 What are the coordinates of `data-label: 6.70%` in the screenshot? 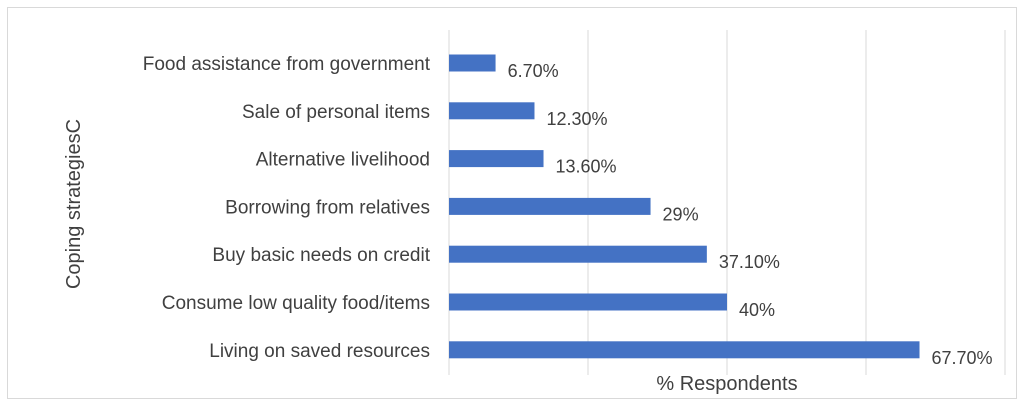 It's located at (533, 71).